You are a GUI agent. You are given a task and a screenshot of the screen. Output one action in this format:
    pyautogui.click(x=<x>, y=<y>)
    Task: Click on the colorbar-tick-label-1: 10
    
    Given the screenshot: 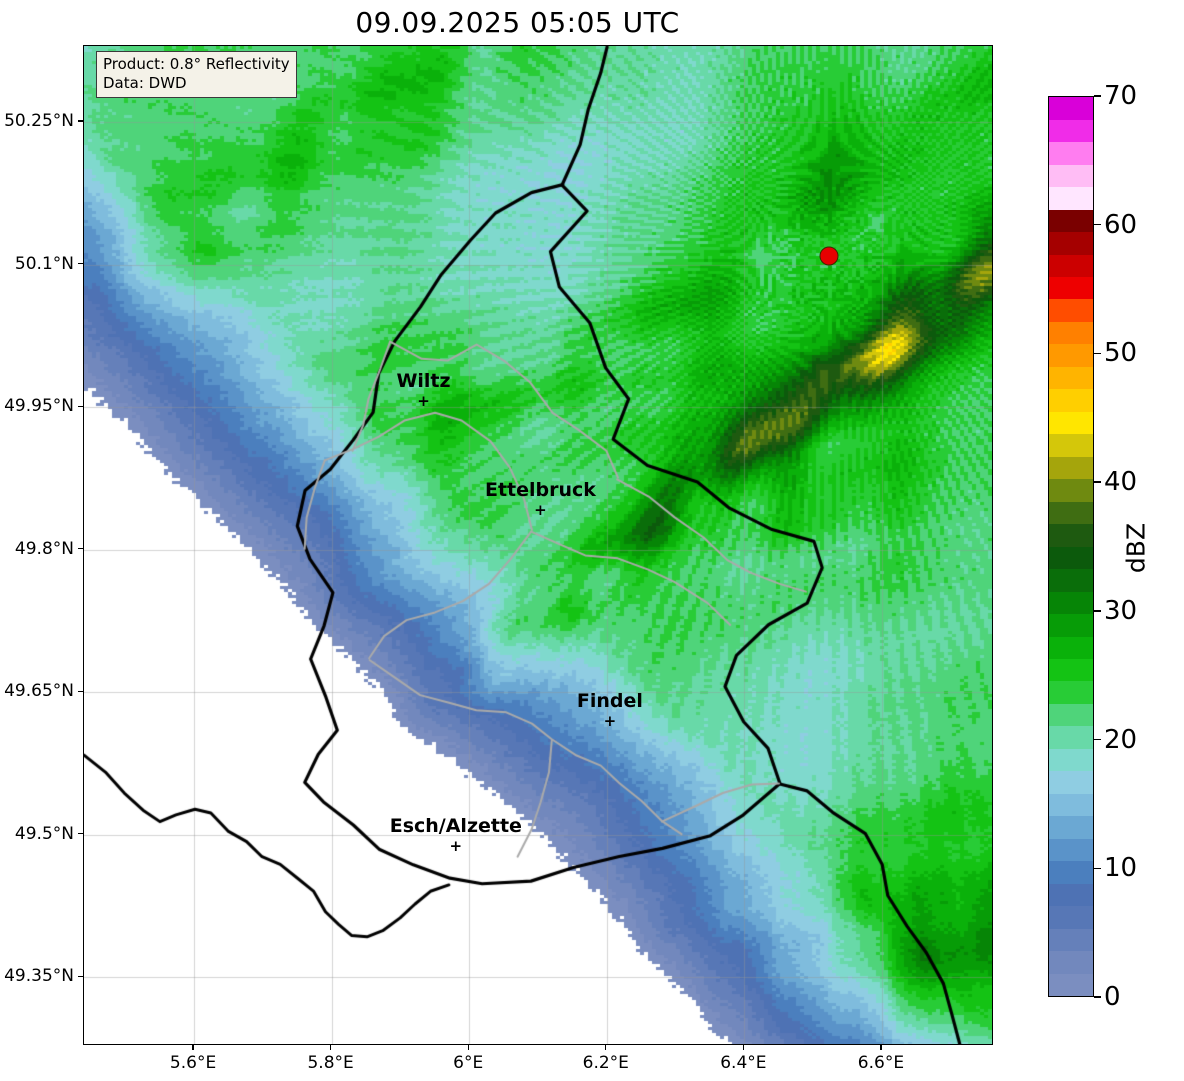 What is the action you would take?
    pyautogui.click(x=1121, y=868)
    